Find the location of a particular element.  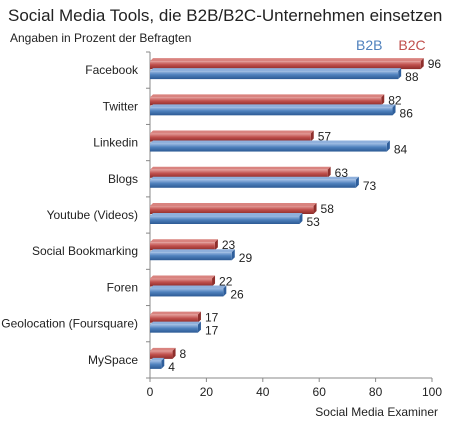

value-label-b2c: 22 is located at coordinates (226, 281).